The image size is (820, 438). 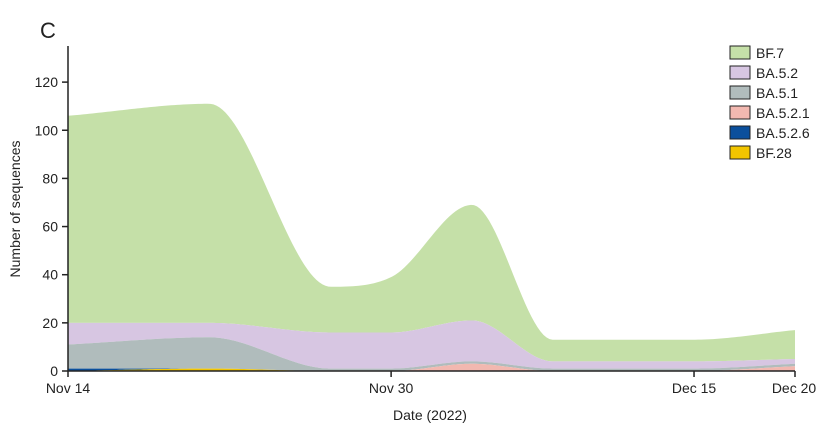 I want to click on y-tick-label: 60, so click(x=50, y=227).